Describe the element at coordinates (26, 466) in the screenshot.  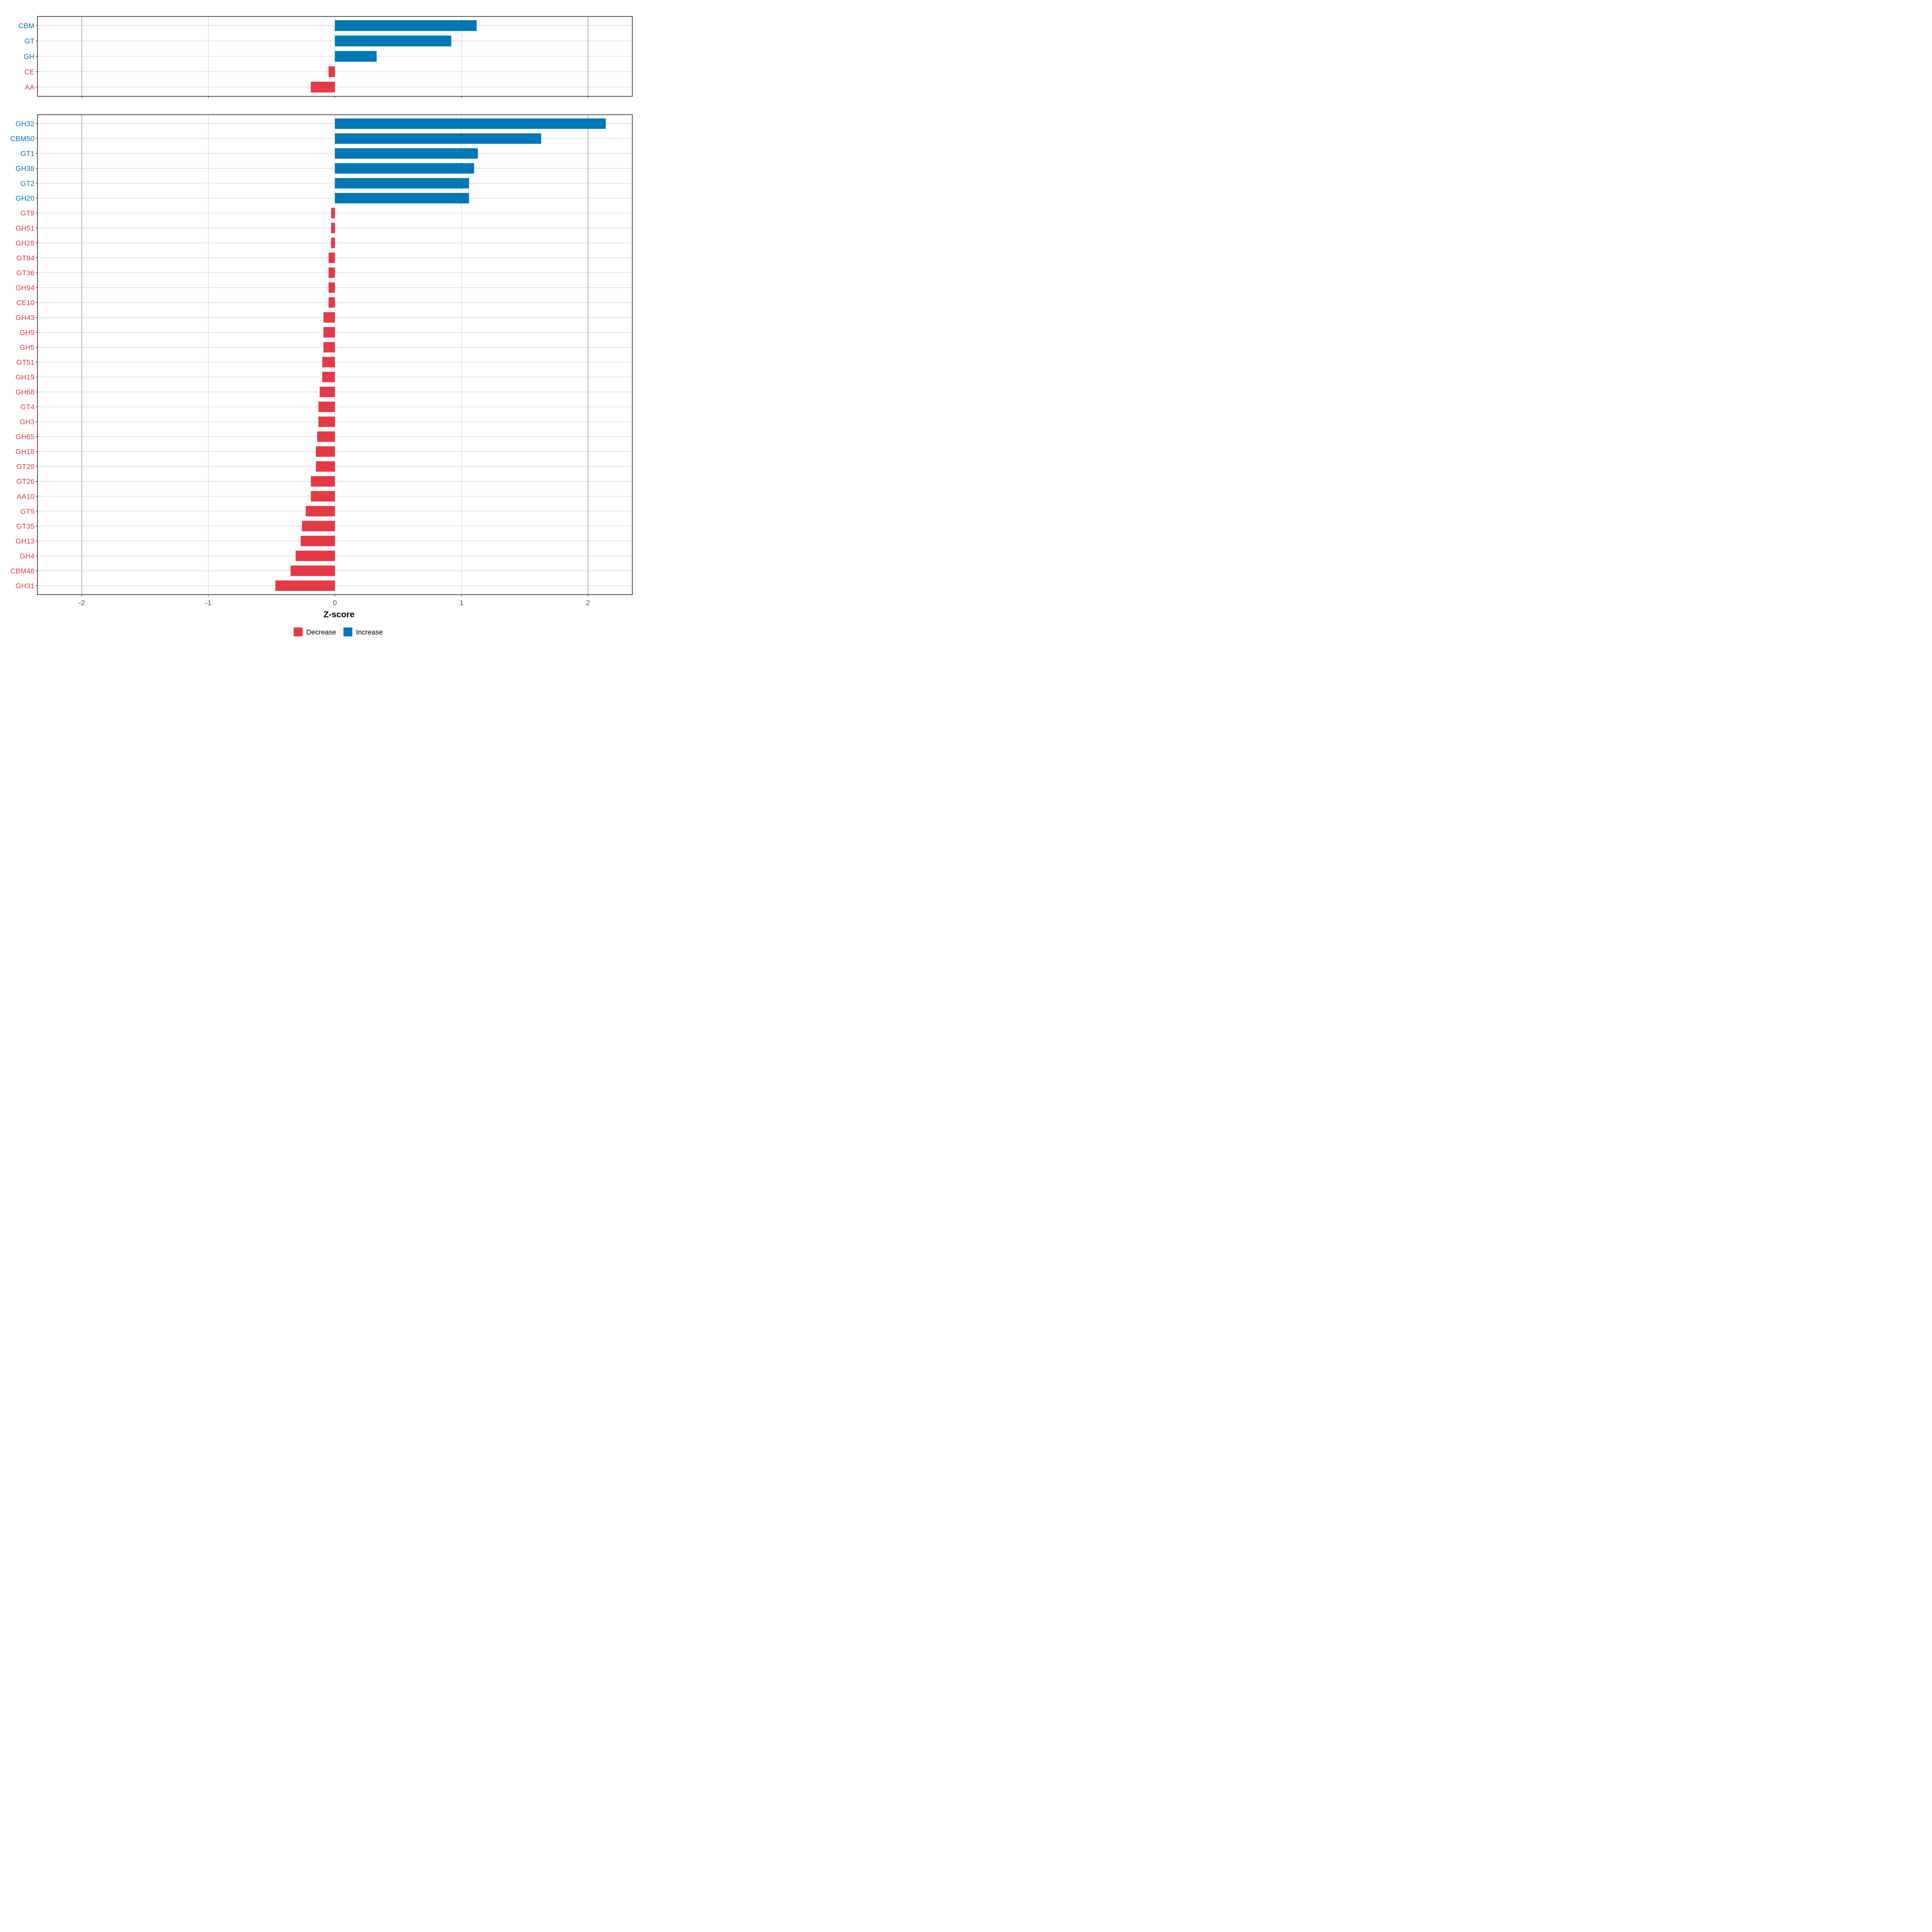
I see `y-tick-label: GT28` at that location.